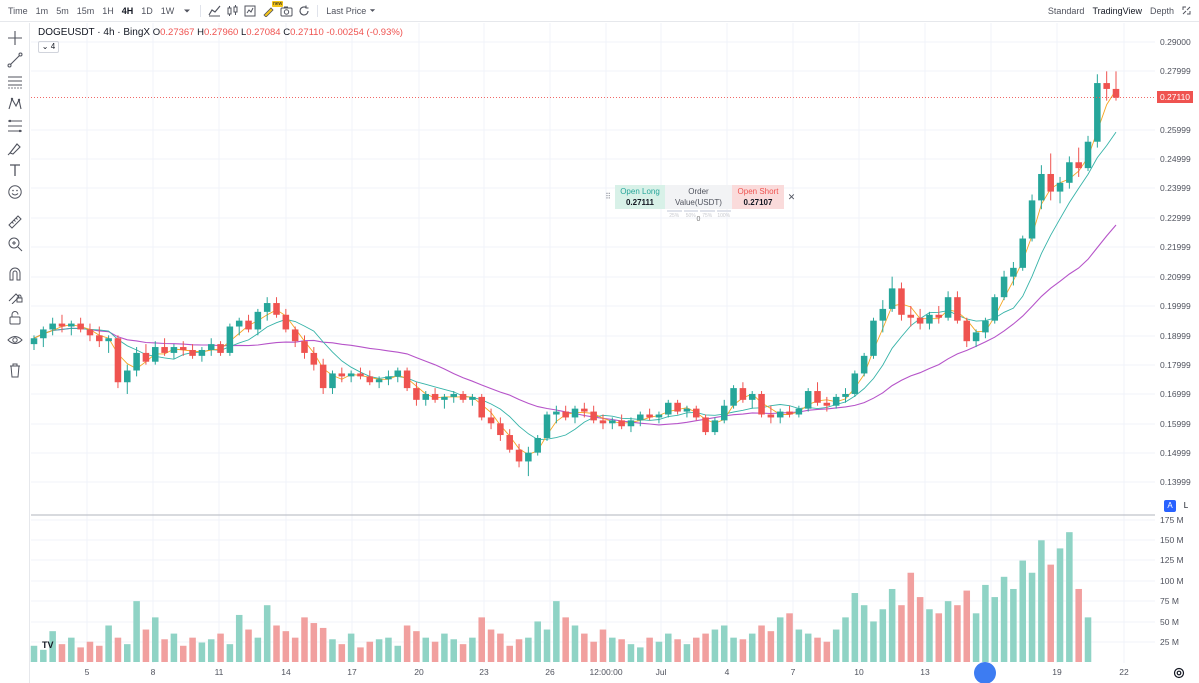  Describe the element at coordinates (271, 11) in the screenshot. I see `drawing-new-icon: new` at that location.